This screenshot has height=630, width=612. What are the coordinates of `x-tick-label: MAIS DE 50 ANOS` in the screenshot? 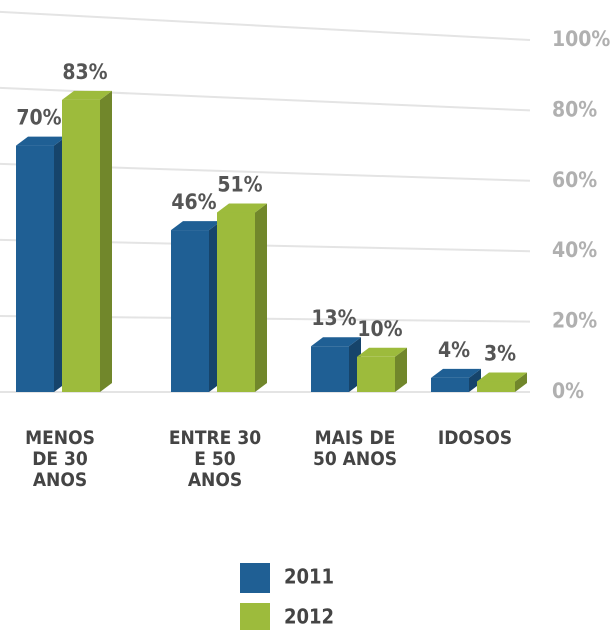 It's located at (355, 448).